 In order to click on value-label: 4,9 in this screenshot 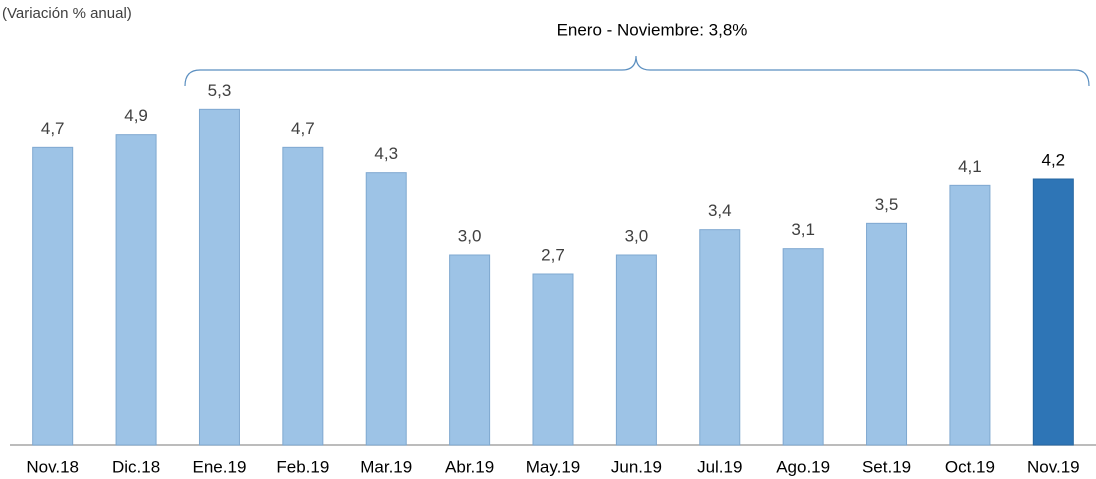, I will do `click(136, 115)`.